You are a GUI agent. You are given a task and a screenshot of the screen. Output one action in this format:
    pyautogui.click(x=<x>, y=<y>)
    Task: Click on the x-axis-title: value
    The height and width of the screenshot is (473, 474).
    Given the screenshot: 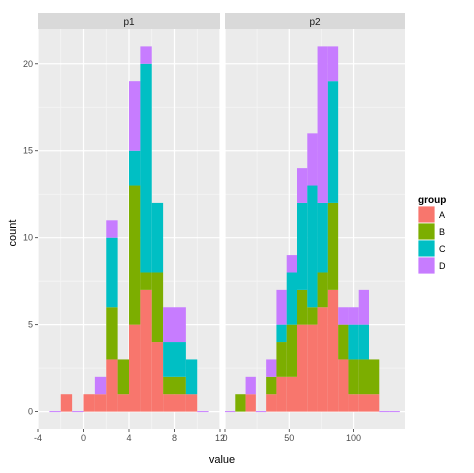 What is the action you would take?
    pyautogui.click(x=222, y=460)
    